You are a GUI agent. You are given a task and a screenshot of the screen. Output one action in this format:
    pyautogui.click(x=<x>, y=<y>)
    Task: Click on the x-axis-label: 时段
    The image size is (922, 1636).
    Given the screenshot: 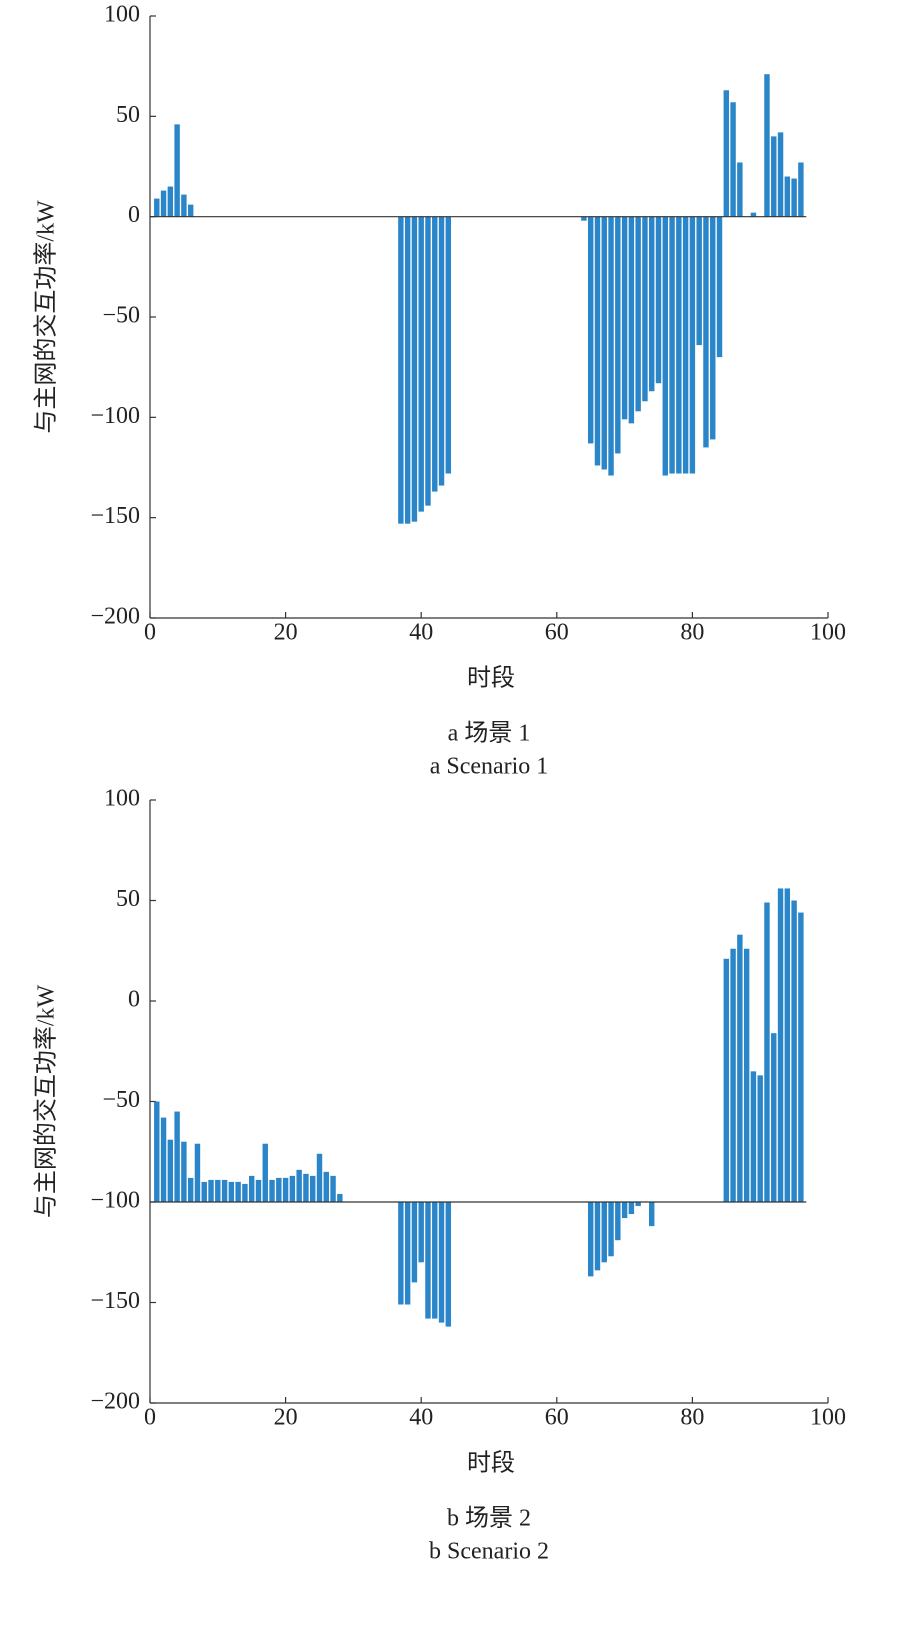 What is the action you would take?
    pyautogui.click(x=491, y=678)
    